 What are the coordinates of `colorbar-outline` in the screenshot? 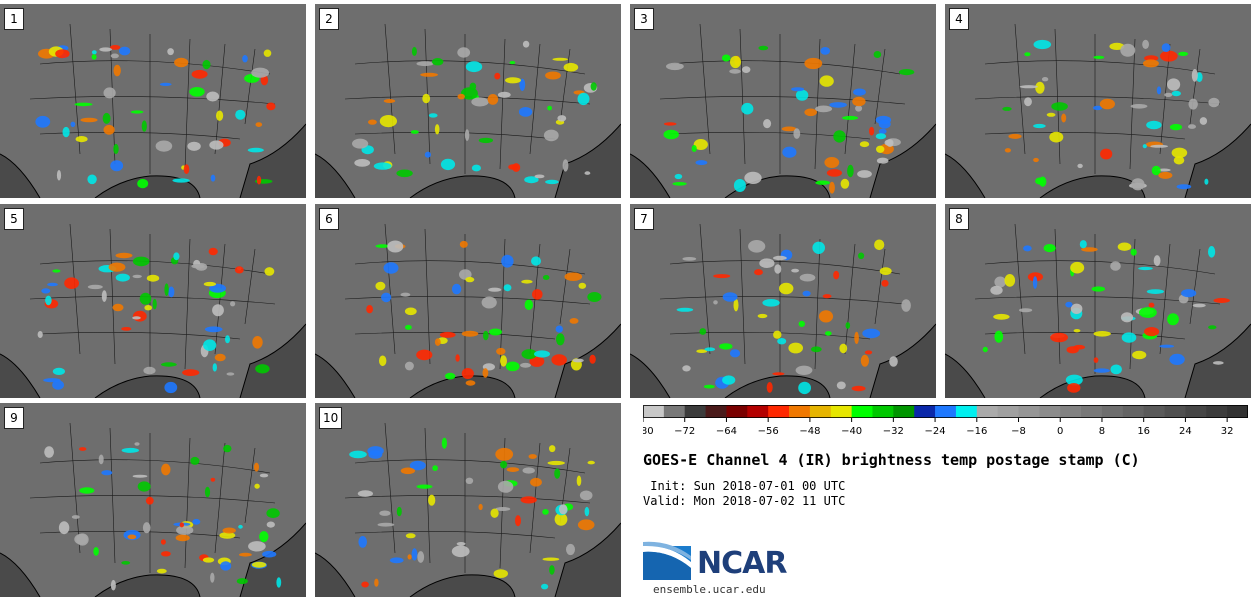 It's located at (945, 411).